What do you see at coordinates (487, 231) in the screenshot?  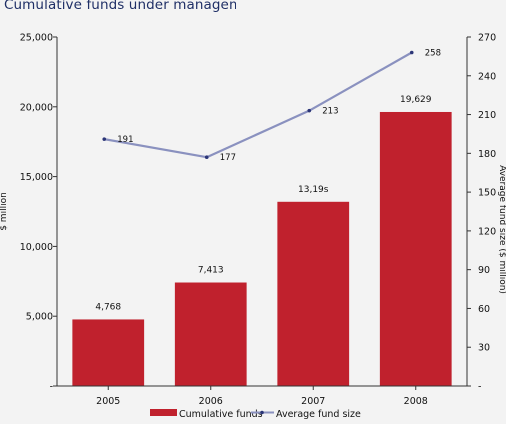 I see `right-tick-label: 120` at bounding box center [487, 231].